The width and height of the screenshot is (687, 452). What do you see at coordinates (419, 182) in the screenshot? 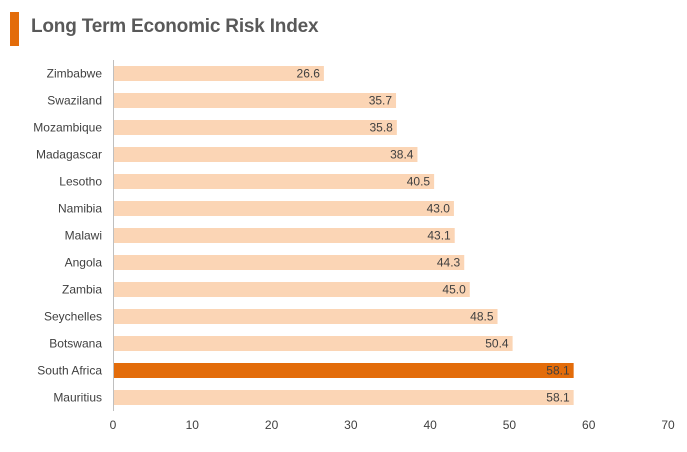
I see `value-label: 40.5` at bounding box center [419, 182].